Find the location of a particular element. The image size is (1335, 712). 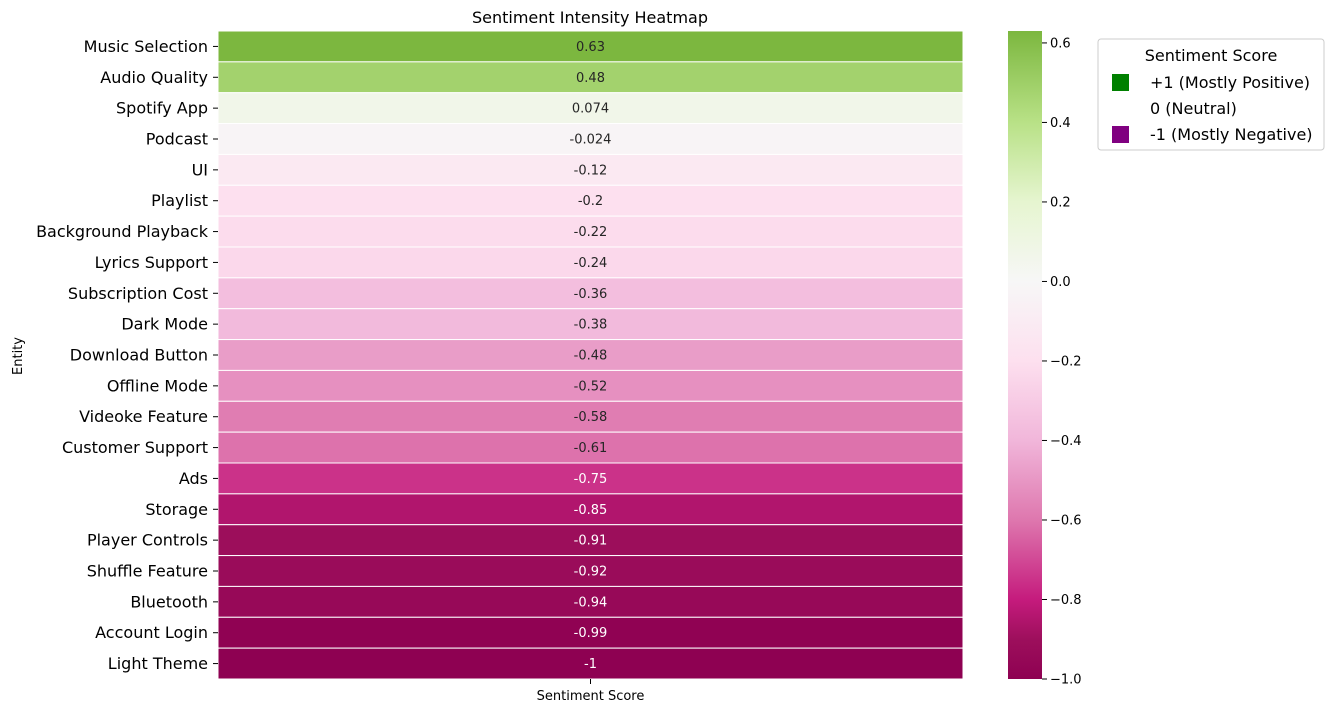

legend-frame is located at coordinates (1211, 94).